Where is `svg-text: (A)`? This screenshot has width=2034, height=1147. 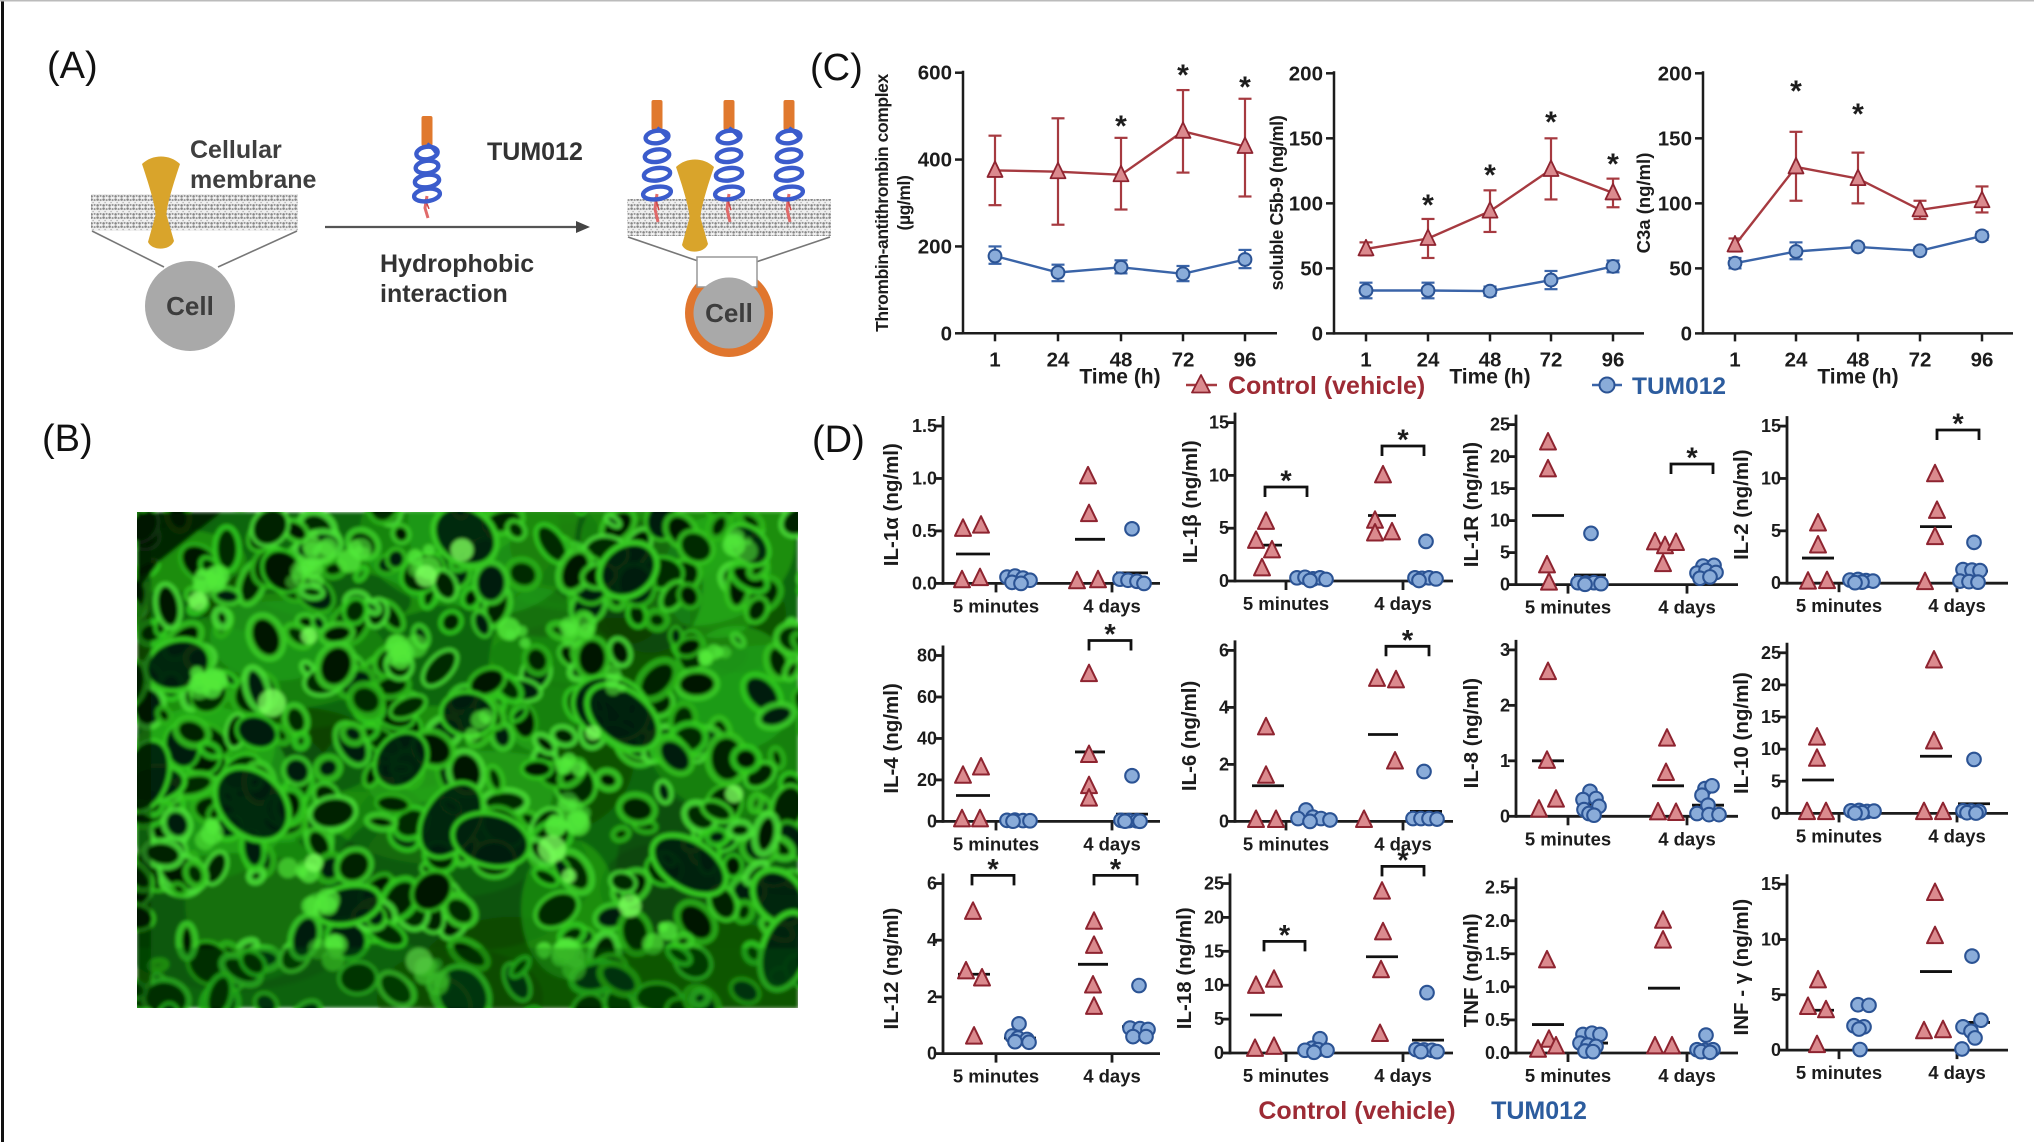 svg-text: (A) is located at coordinates (72, 66).